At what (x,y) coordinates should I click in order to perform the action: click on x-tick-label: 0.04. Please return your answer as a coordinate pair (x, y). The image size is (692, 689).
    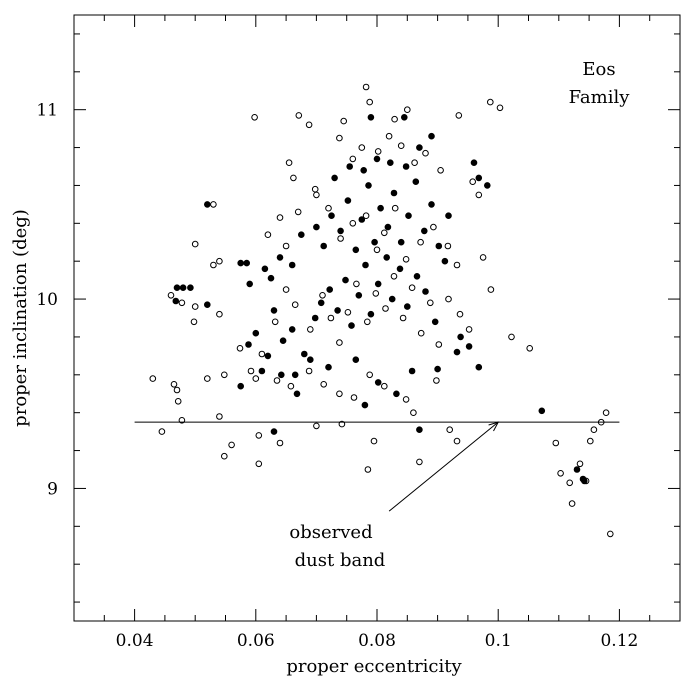
    Looking at the image, I should click on (135, 641).